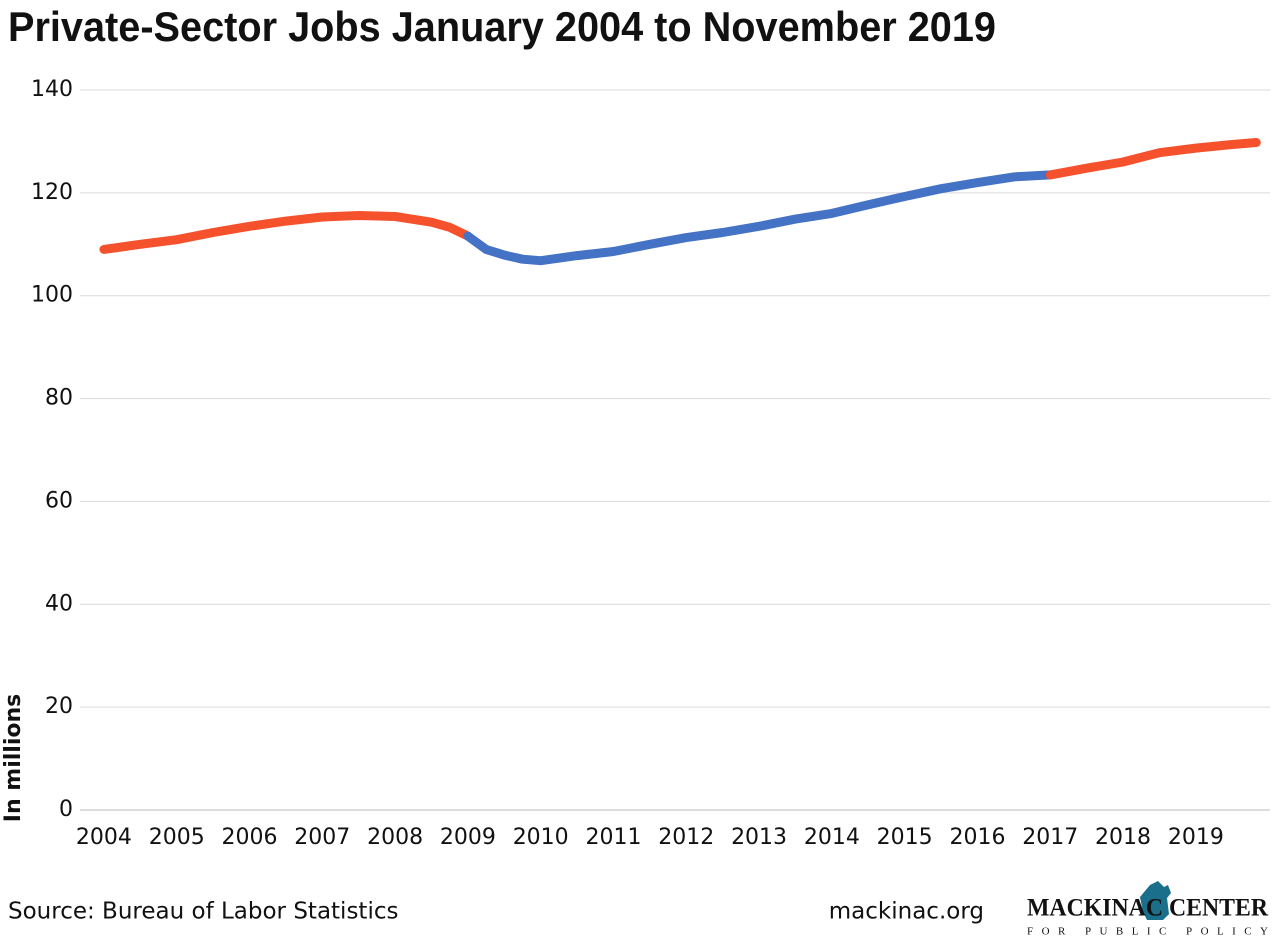  Describe the element at coordinates (250, 837) in the screenshot. I see `x-tick-label: 2006` at that location.